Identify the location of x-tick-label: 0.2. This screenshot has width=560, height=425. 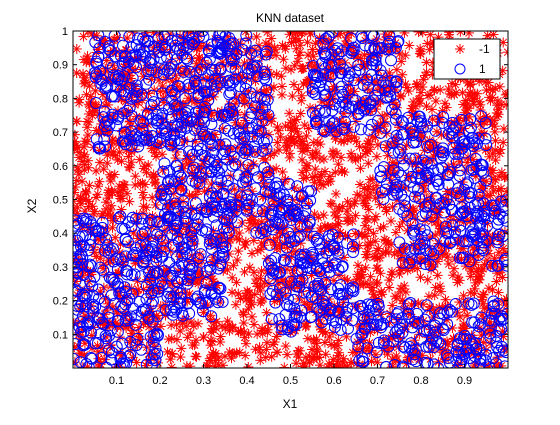
(159, 381).